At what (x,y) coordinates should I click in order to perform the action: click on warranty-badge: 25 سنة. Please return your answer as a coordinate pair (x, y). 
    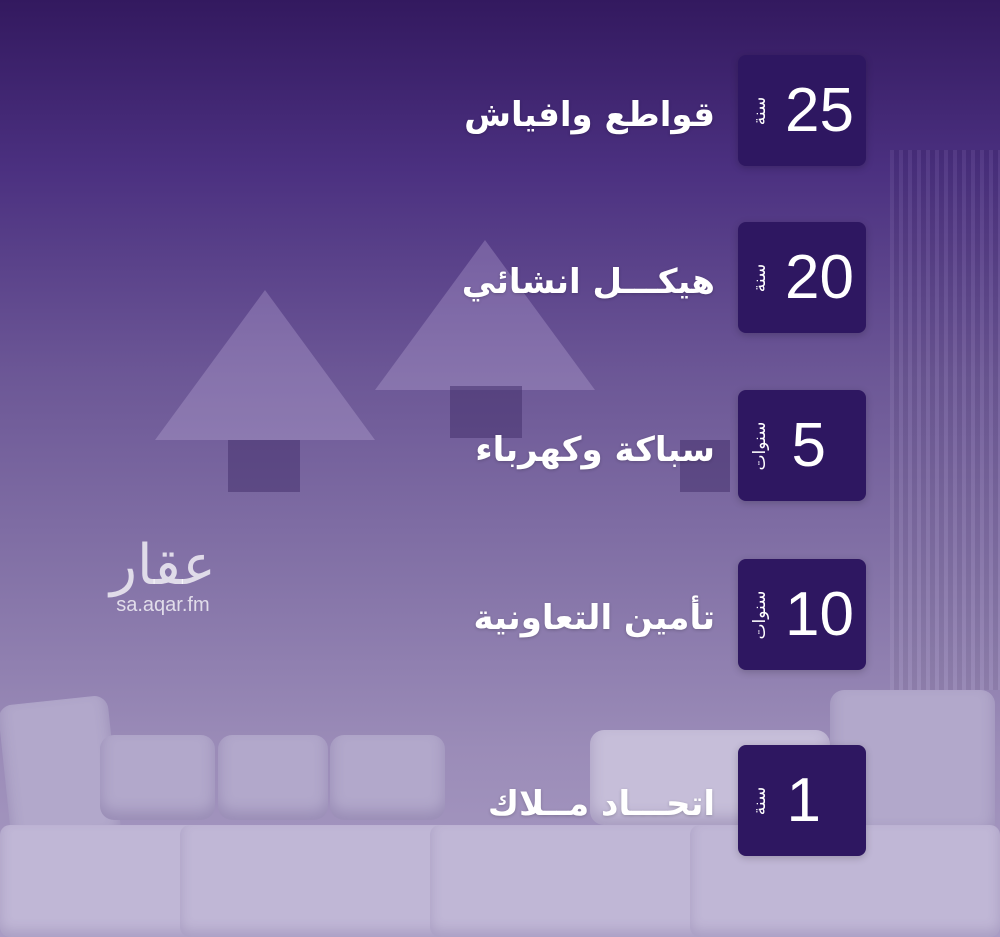
    Looking at the image, I should click on (802, 110).